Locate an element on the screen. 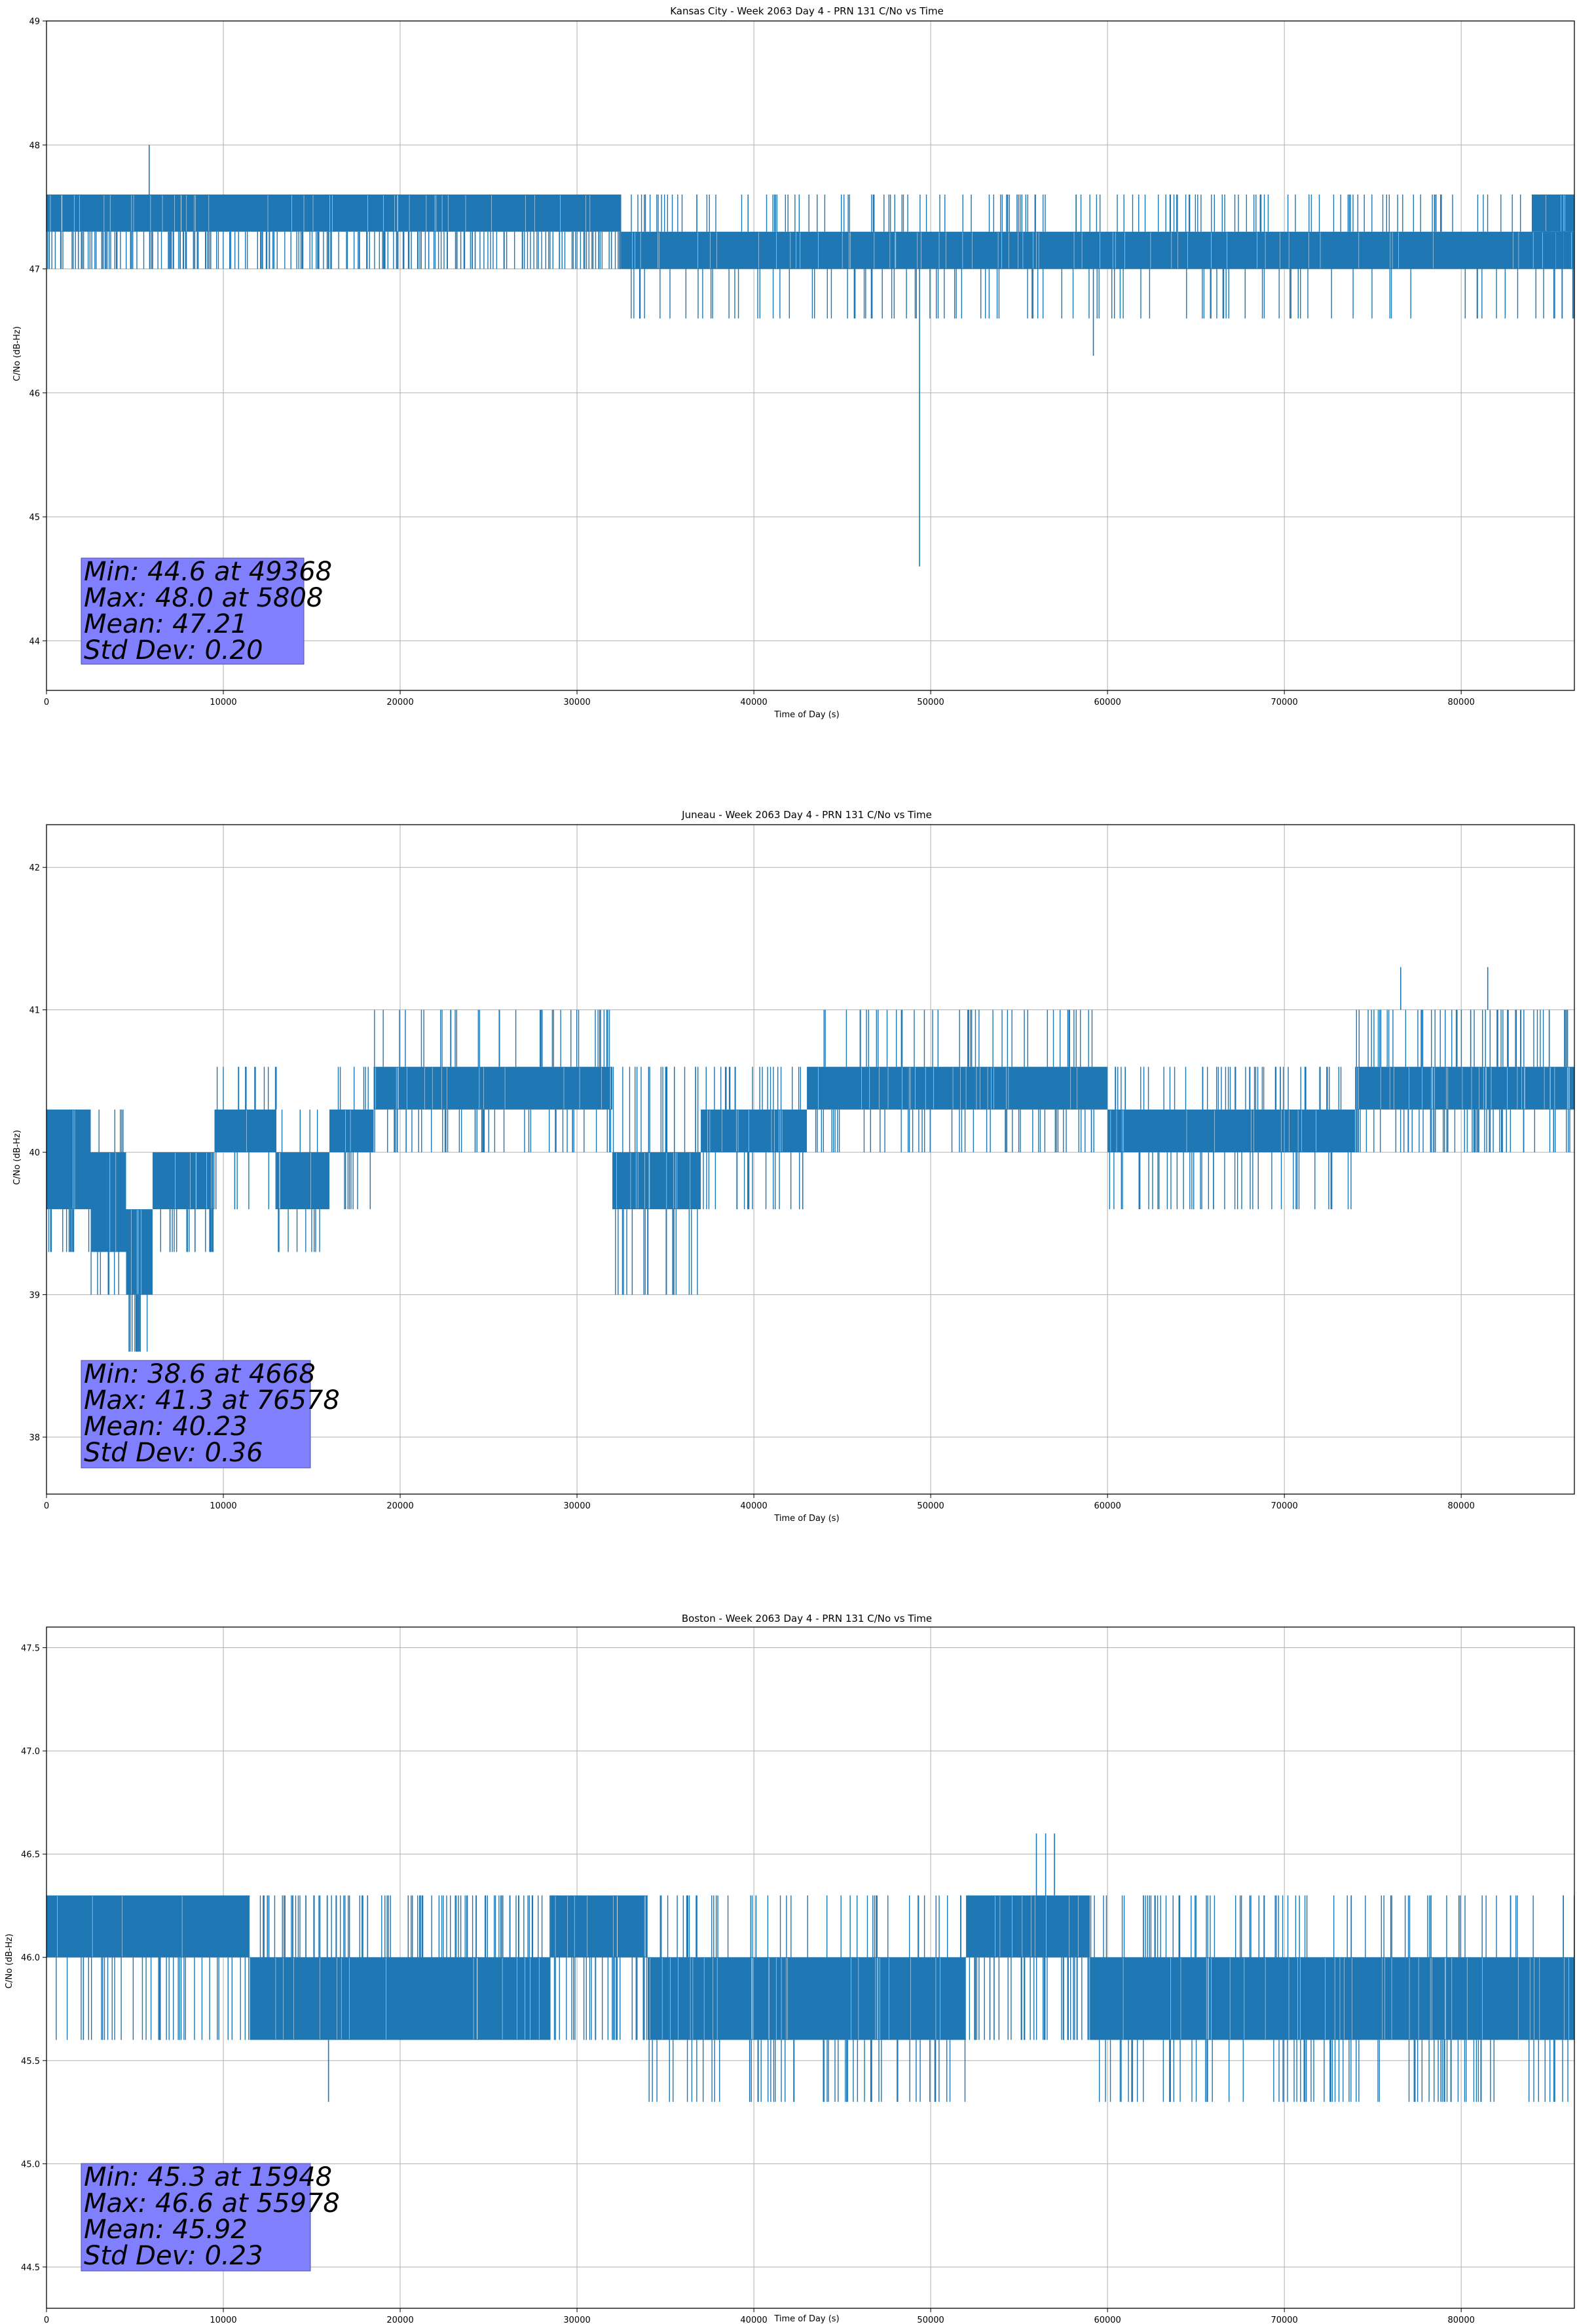  y-tick-label: 49 is located at coordinates (34, 22).